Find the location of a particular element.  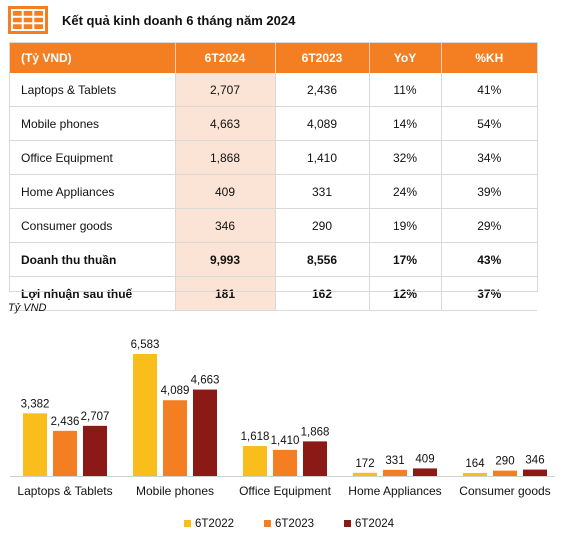

category-label: Office Equipment is located at coordinates (285, 491).